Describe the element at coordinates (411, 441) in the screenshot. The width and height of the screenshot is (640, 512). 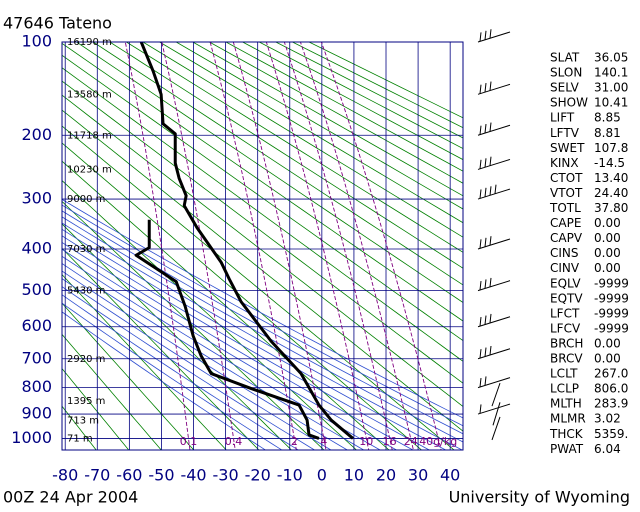
I see `mixing-ratio-label: 24` at that location.